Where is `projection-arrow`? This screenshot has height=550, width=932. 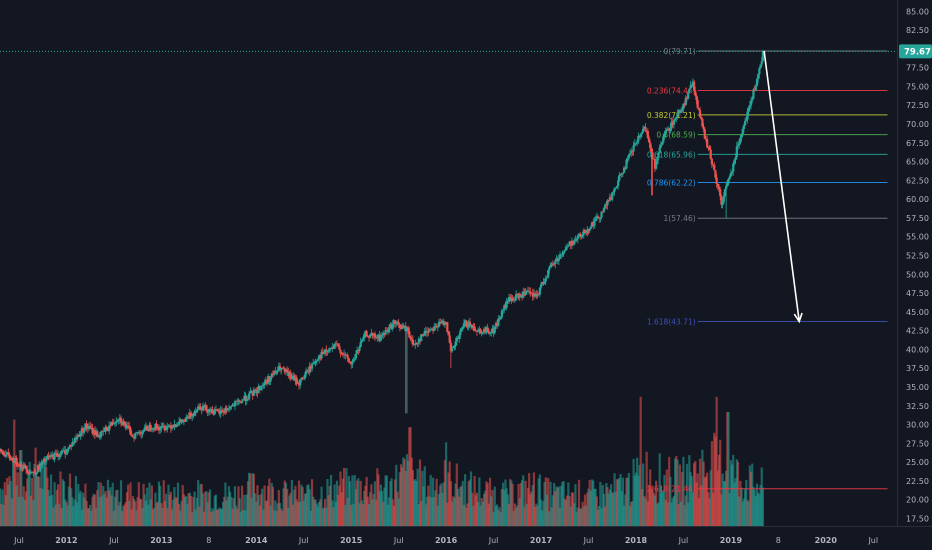
projection-arrow is located at coordinates (783, 187).